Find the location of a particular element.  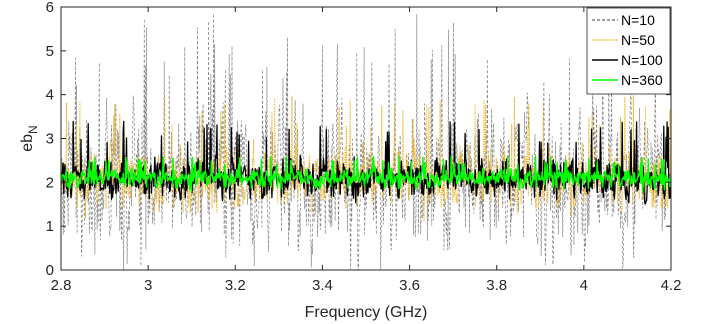

x-tick-label: 4.2 is located at coordinates (671, 285).